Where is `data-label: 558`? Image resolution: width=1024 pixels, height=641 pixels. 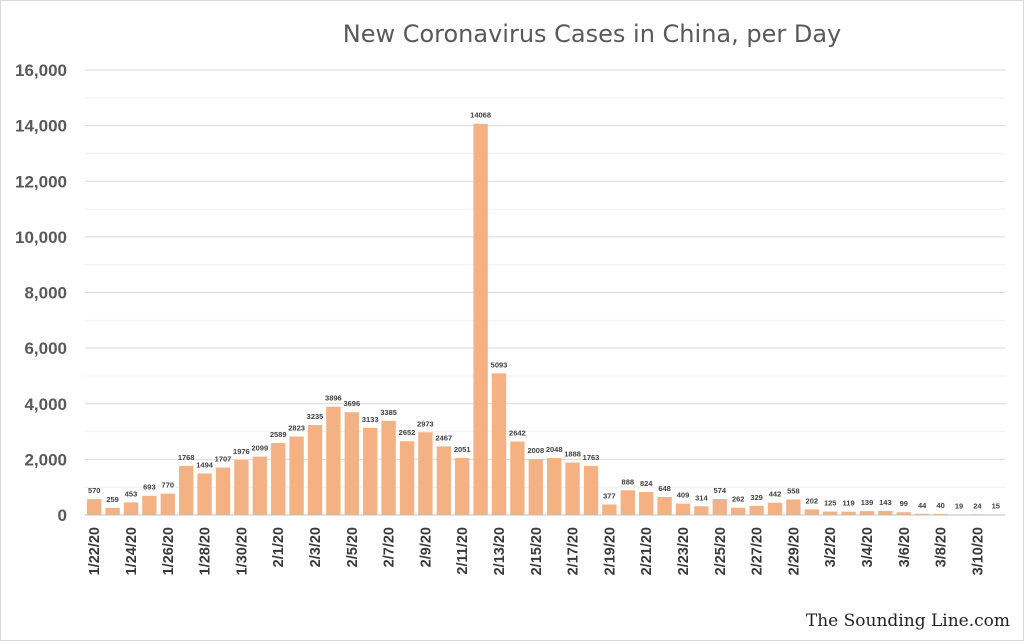
data-label: 558 is located at coordinates (793, 490).